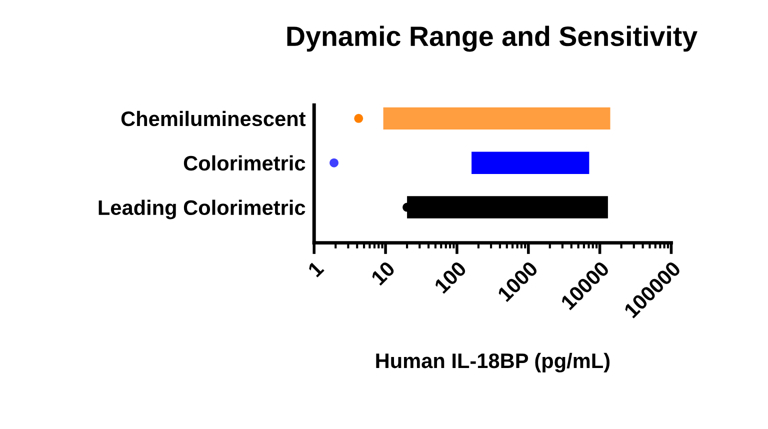 This screenshot has height=429, width=768. Describe the element at coordinates (315, 269) in the screenshot. I see `x-tick-label: 1` at that location.